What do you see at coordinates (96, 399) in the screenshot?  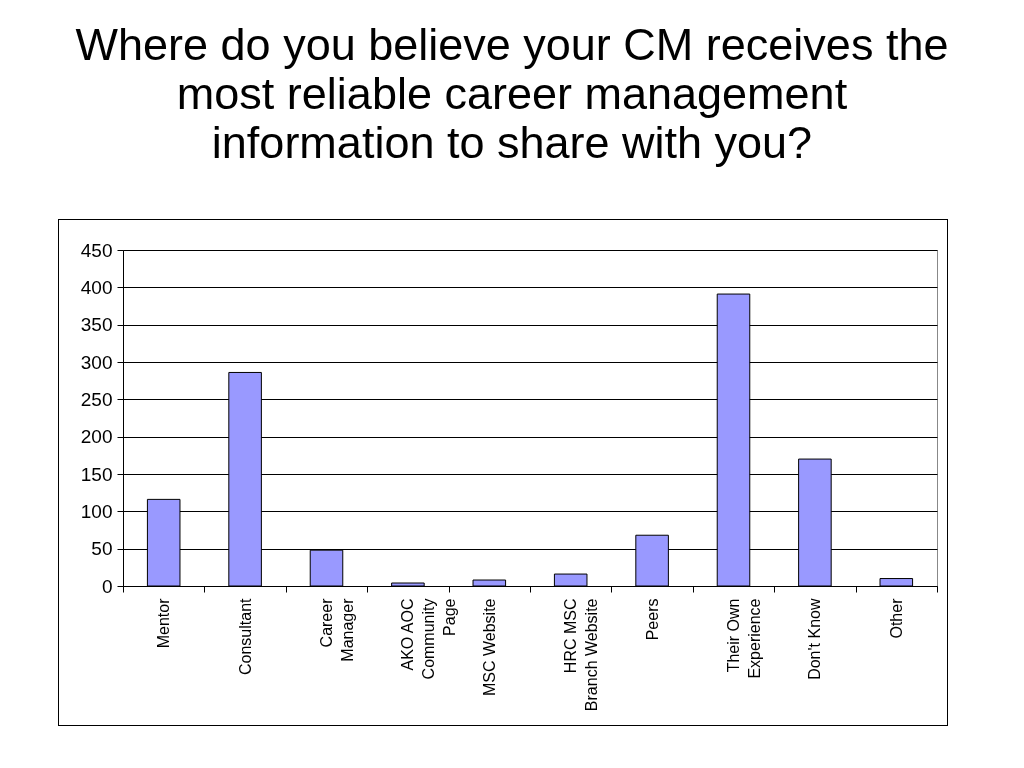 I see `y-tick-label: 250` at bounding box center [96, 399].